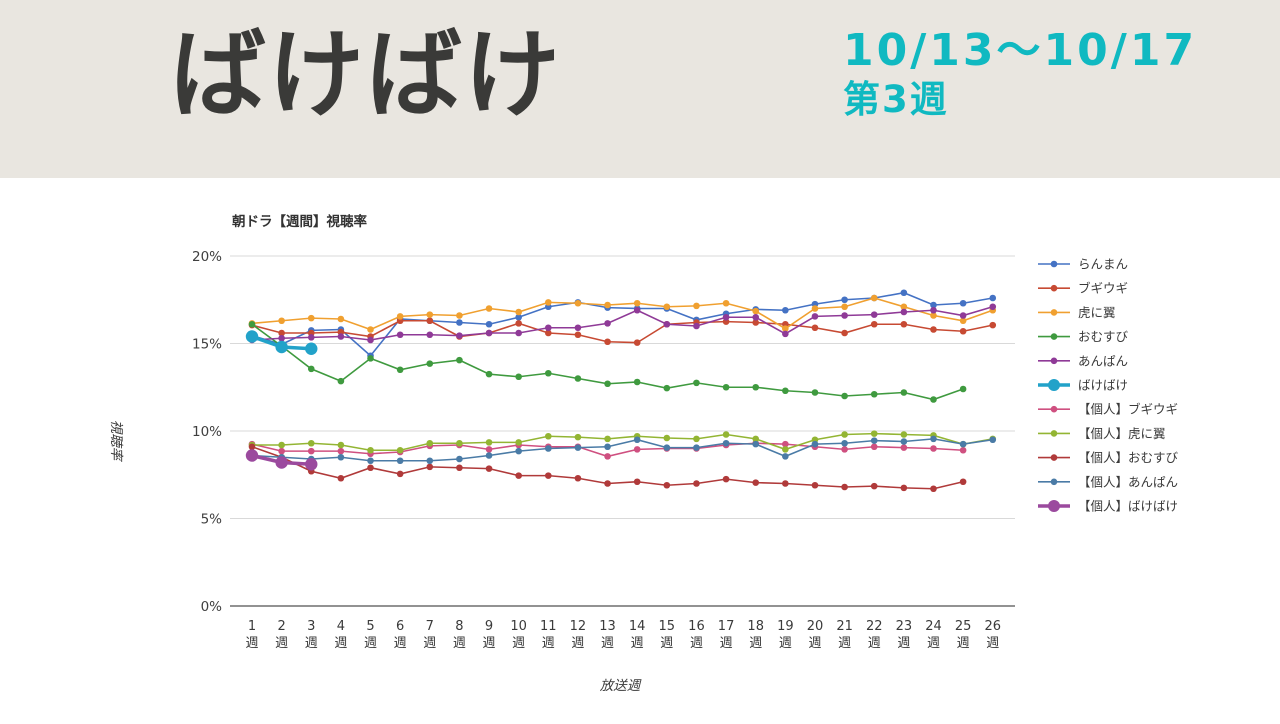 The width and height of the screenshot is (1280, 724). What do you see at coordinates (1077, 312) in the screenshot?
I see `legend-item-tora-ni-tsubasa: 虎に翼` at bounding box center [1077, 312].